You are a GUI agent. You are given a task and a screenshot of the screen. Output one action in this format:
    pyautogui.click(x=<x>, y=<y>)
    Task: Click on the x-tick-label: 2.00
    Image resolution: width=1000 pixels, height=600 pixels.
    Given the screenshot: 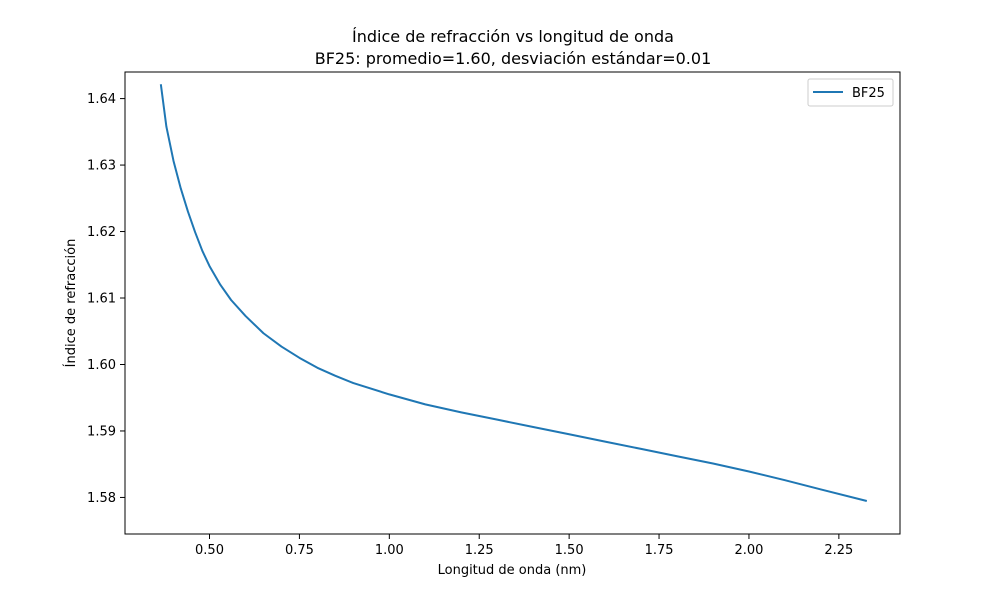 What is the action you would take?
    pyautogui.click(x=748, y=550)
    